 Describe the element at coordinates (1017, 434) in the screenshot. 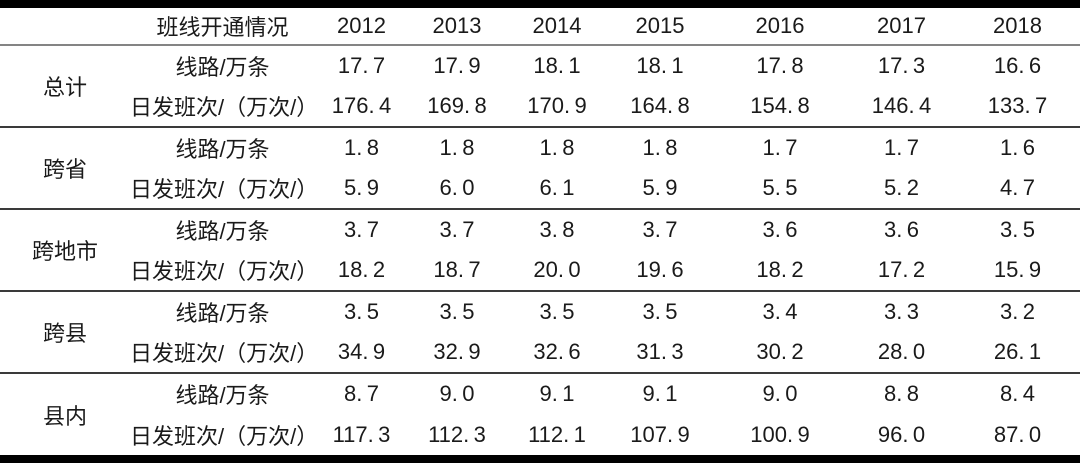

I see `value-cell: 87. 0` at that location.